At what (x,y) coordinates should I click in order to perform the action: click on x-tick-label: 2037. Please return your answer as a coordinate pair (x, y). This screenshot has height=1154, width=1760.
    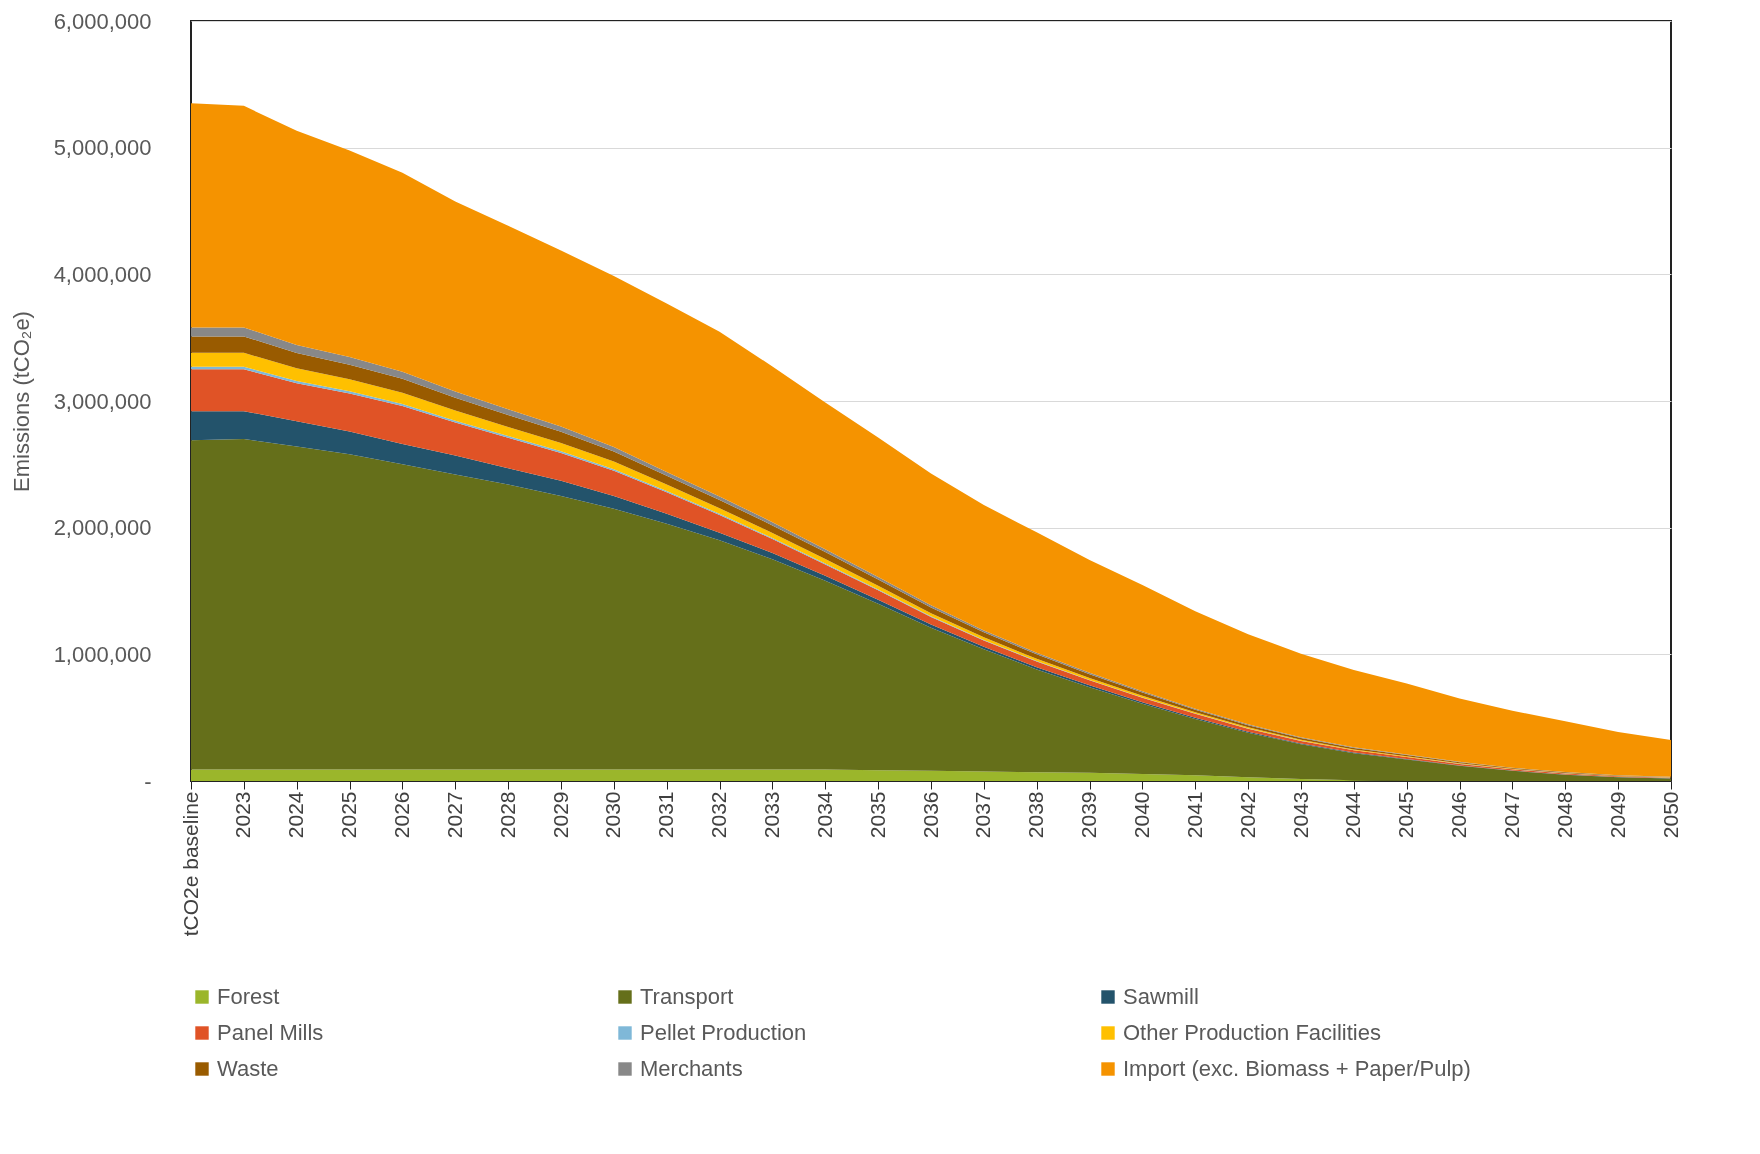
    Looking at the image, I should click on (983, 815).